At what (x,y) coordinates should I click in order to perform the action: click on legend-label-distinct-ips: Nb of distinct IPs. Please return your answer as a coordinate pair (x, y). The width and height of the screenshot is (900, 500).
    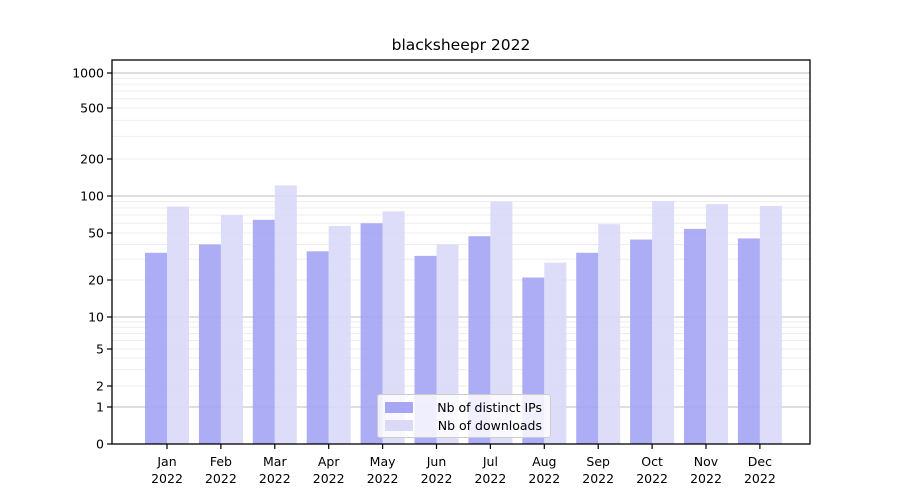
    Looking at the image, I should click on (489, 407).